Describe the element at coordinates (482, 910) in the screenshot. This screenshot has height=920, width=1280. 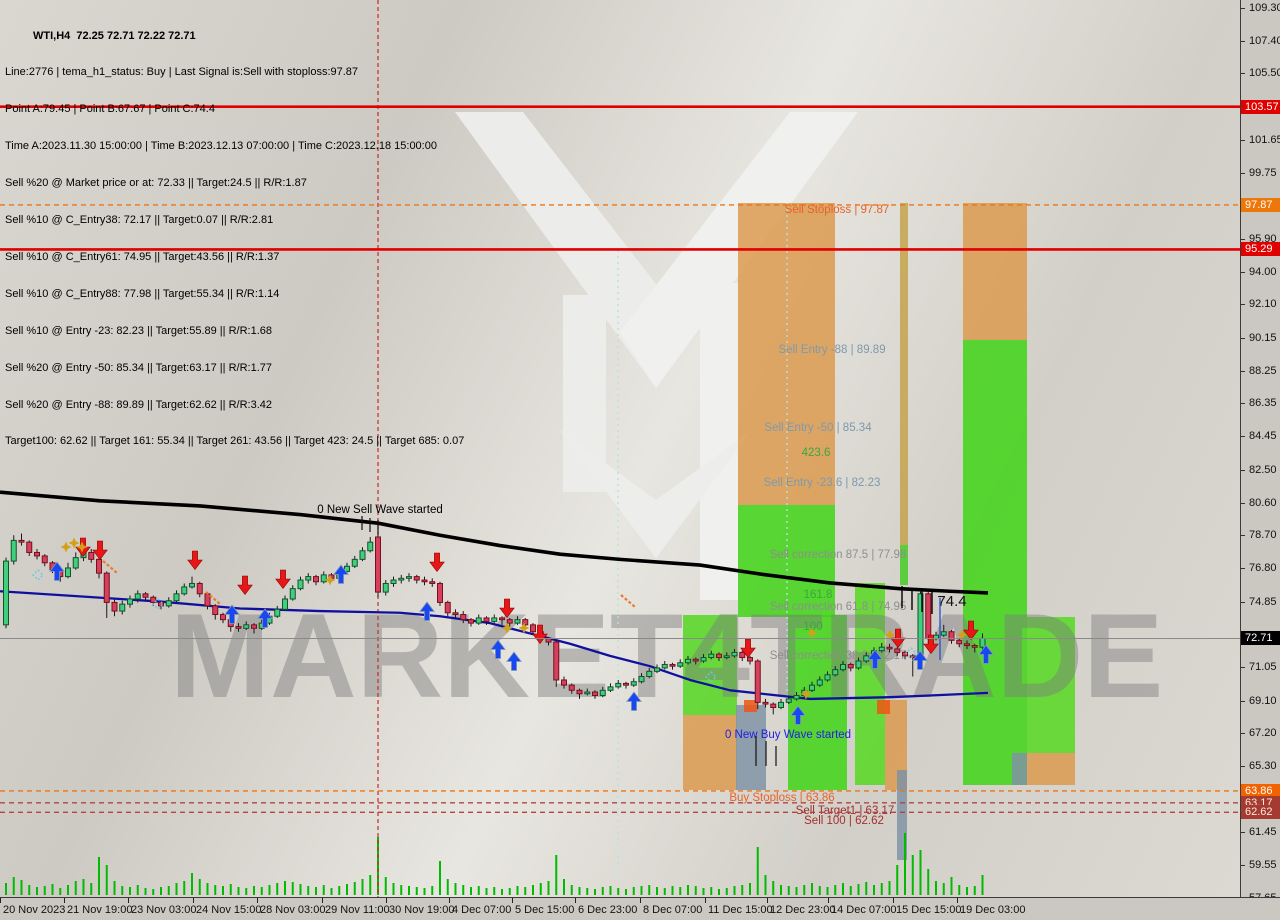
I see `time-tick-label: 4 Dec 07:00` at that location.